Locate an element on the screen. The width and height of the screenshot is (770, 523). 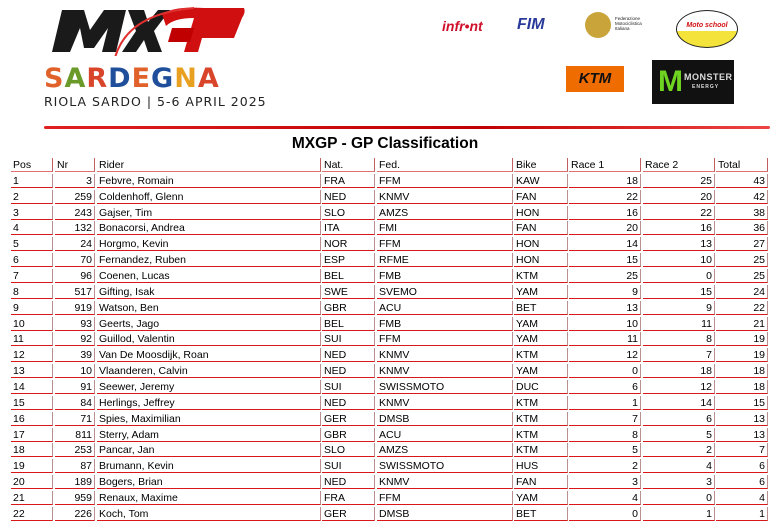
cell-total: 38 is located at coordinates (742, 212).